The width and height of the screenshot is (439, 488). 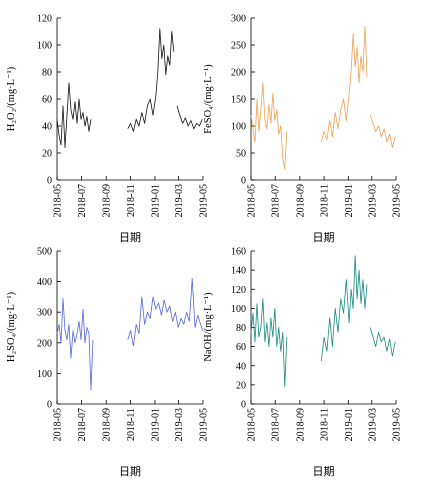 What do you see at coordinates (238, 100) in the screenshot?
I see `y-tick-label: 150` at bounding box center [238, 100].